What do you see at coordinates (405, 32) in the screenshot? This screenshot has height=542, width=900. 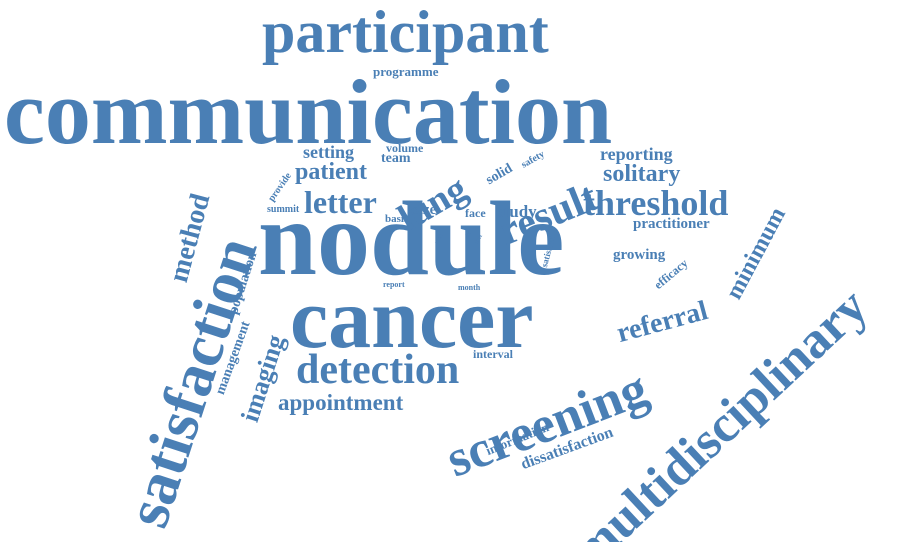 I see `word-participant: participant` at bounding box center [405, 32].